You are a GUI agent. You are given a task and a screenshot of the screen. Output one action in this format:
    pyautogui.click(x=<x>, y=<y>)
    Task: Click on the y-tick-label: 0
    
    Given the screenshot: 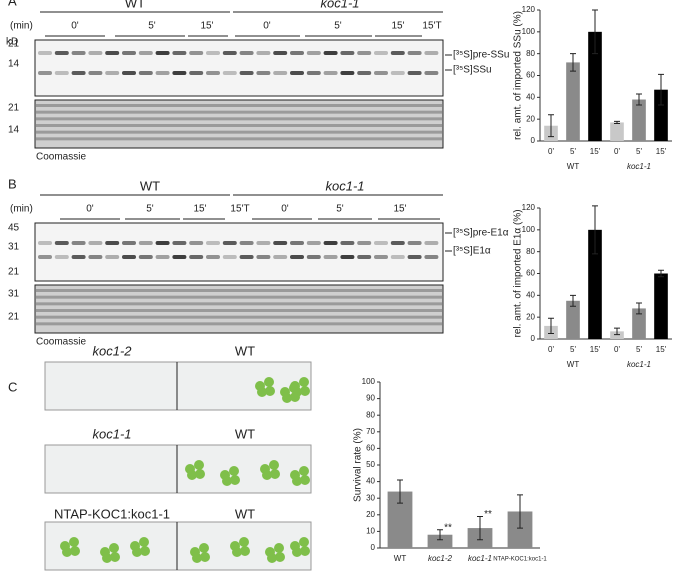 What is the action you would take?
    pyautogui.click(x=533, y=140)
    